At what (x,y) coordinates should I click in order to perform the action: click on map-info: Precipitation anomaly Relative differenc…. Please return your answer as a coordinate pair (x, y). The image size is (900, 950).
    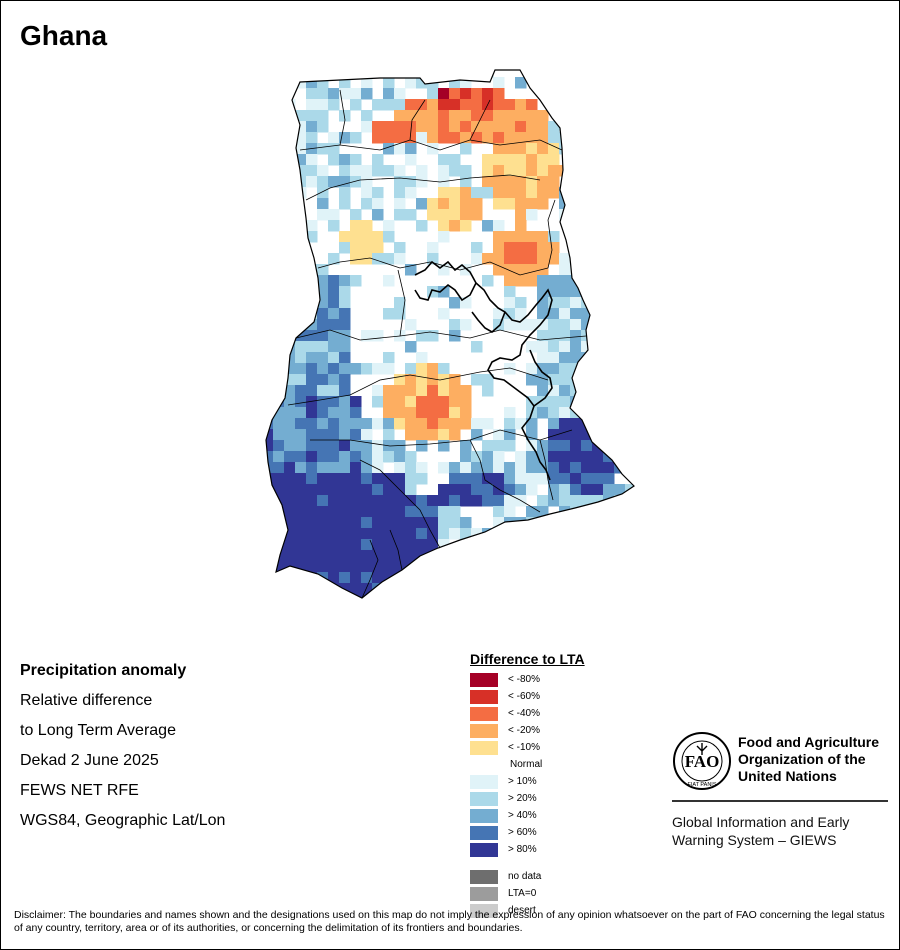
    Looking at the image, I should click on (122, 746).